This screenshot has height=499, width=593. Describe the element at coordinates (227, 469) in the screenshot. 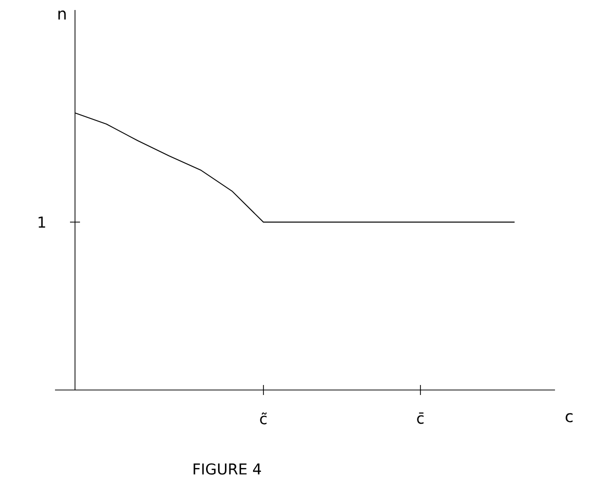

I see `text: FIGURE 4` at that location.